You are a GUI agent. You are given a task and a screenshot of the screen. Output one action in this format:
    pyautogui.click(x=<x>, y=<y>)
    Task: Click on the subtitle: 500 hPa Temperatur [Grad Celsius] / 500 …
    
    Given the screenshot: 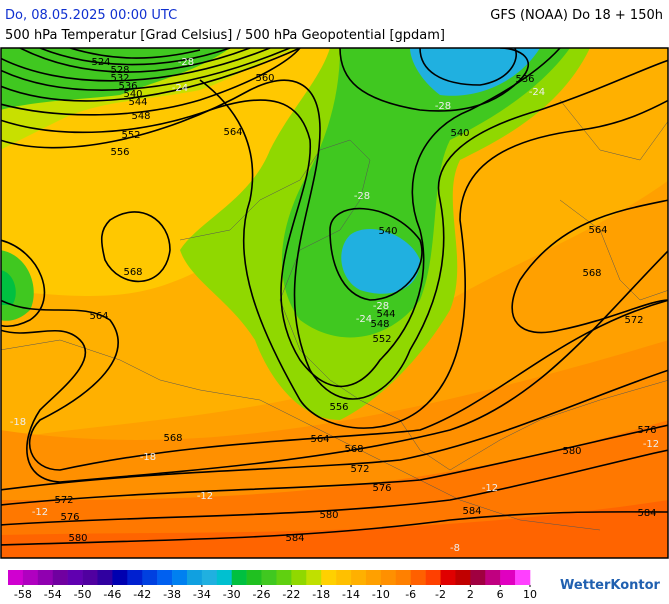 What is the action you would take?
    pyautogui.click(x=225, y=35)
    